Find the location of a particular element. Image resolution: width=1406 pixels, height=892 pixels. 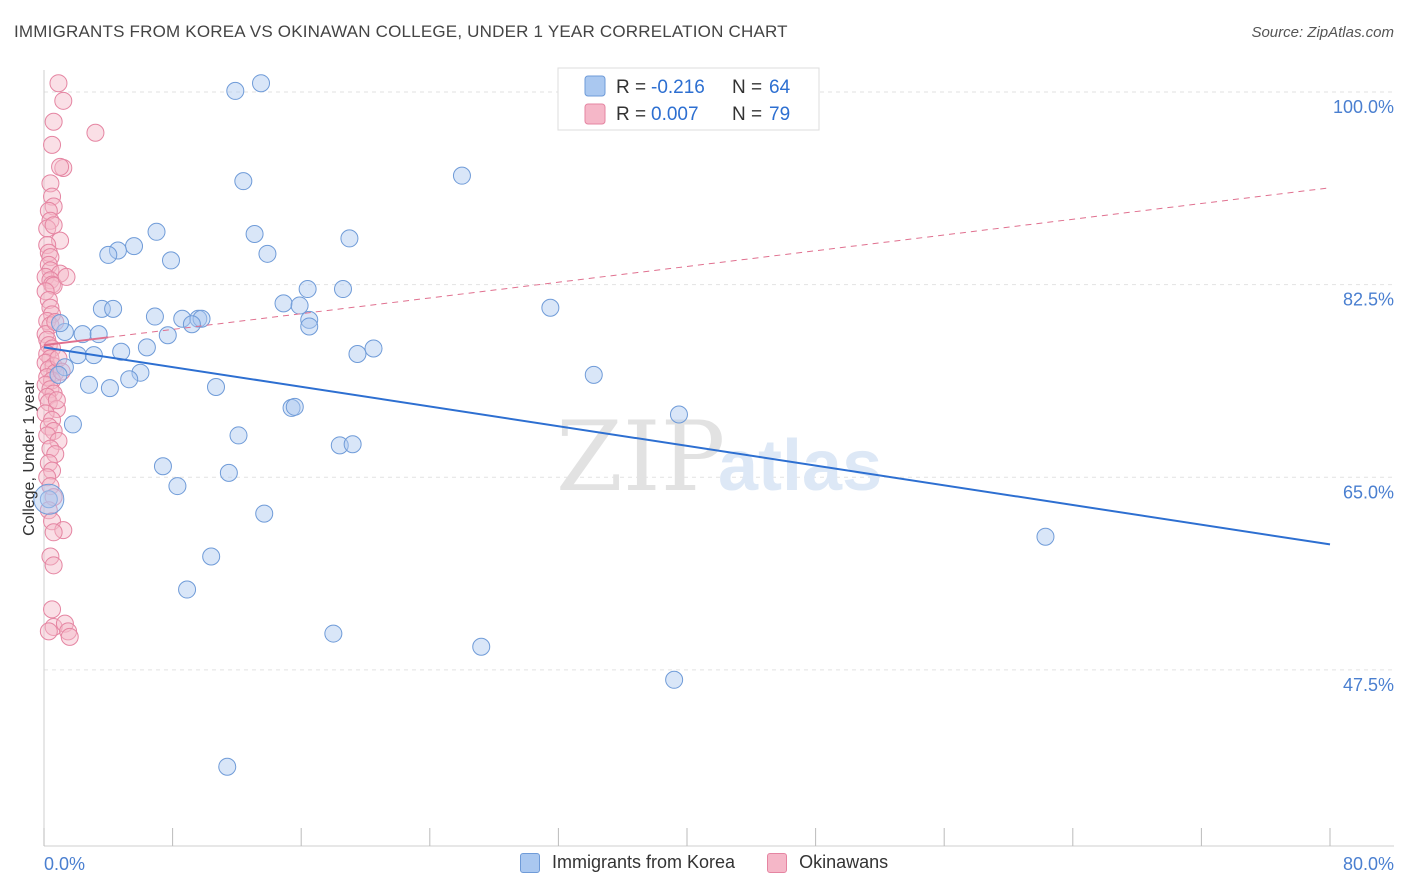

legend-r-value-okinawa: 0.007 is located at coordinates (675, 114).